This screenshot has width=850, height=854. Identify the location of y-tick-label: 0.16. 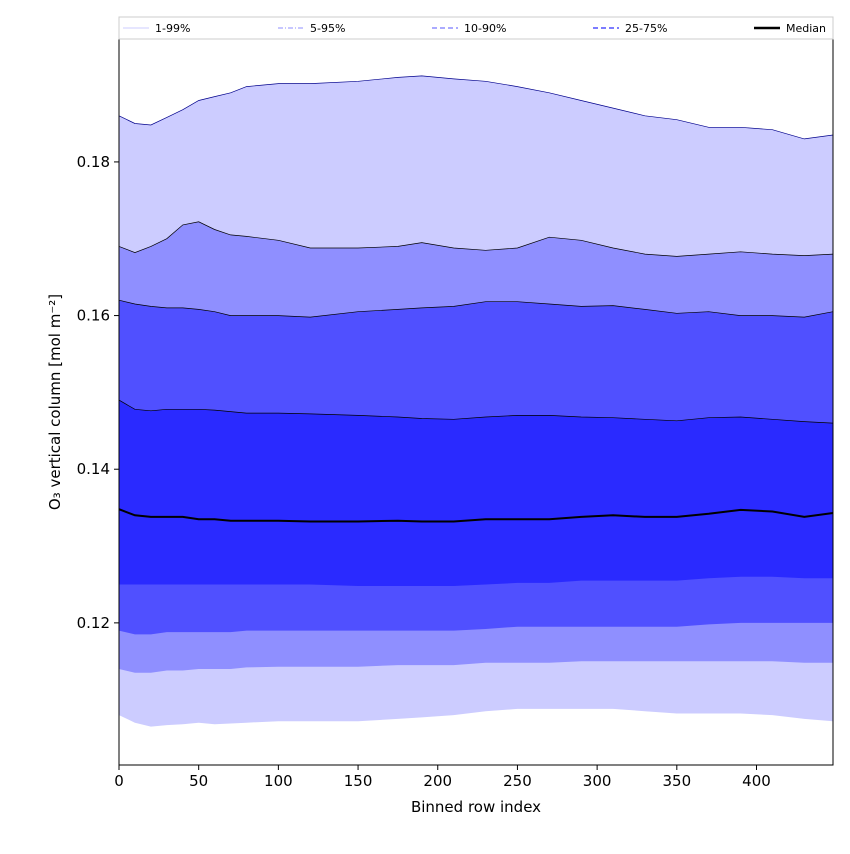
(93, 316).